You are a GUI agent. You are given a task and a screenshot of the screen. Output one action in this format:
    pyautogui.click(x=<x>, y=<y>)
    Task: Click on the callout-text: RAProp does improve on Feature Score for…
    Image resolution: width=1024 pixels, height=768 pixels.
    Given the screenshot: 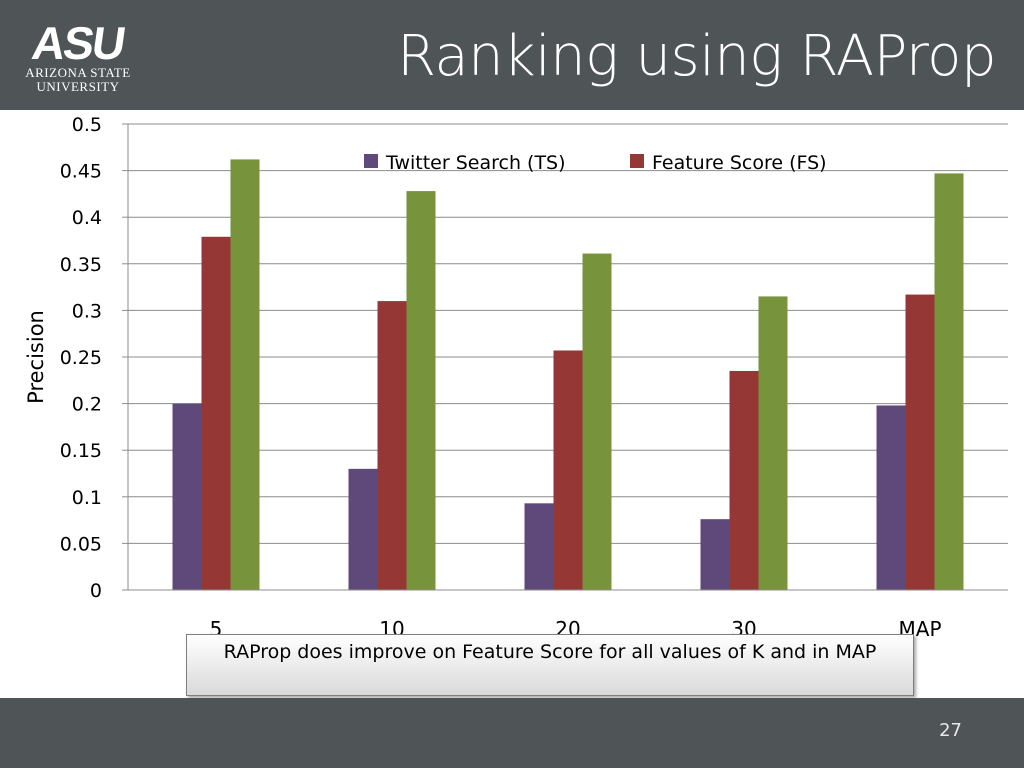 What is the action you would take?
    pyautogui.click(x=550, y=652)
    